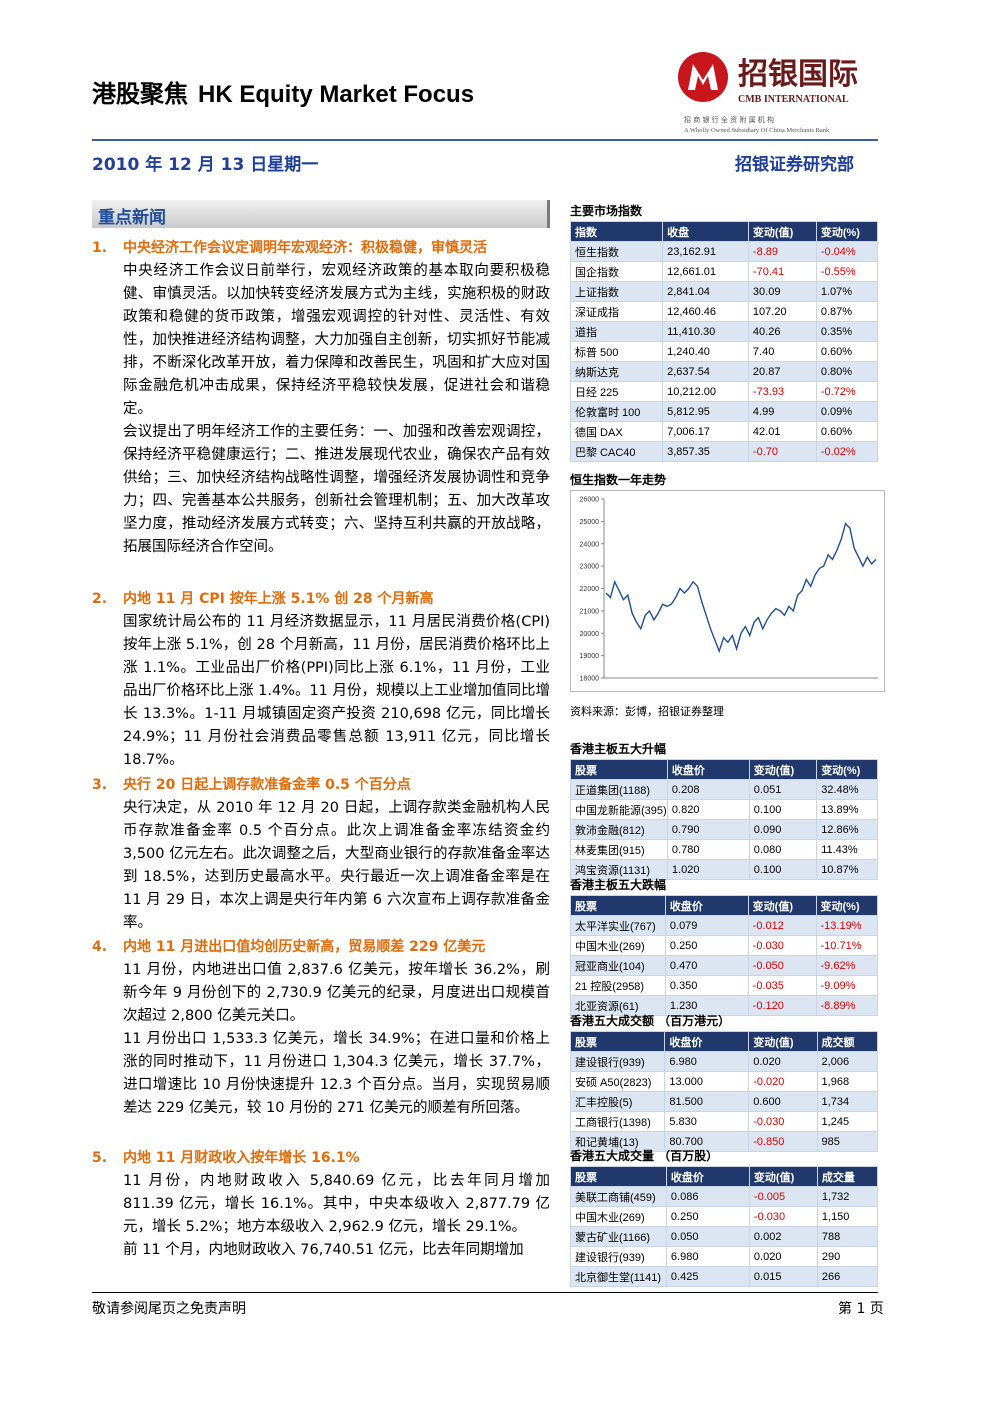 The height and width of the screenshot is (1403, 992). I want to click on logo-sub-cn: 招 商 银 行 全 资 附 属 机 构, so click(729, 119).